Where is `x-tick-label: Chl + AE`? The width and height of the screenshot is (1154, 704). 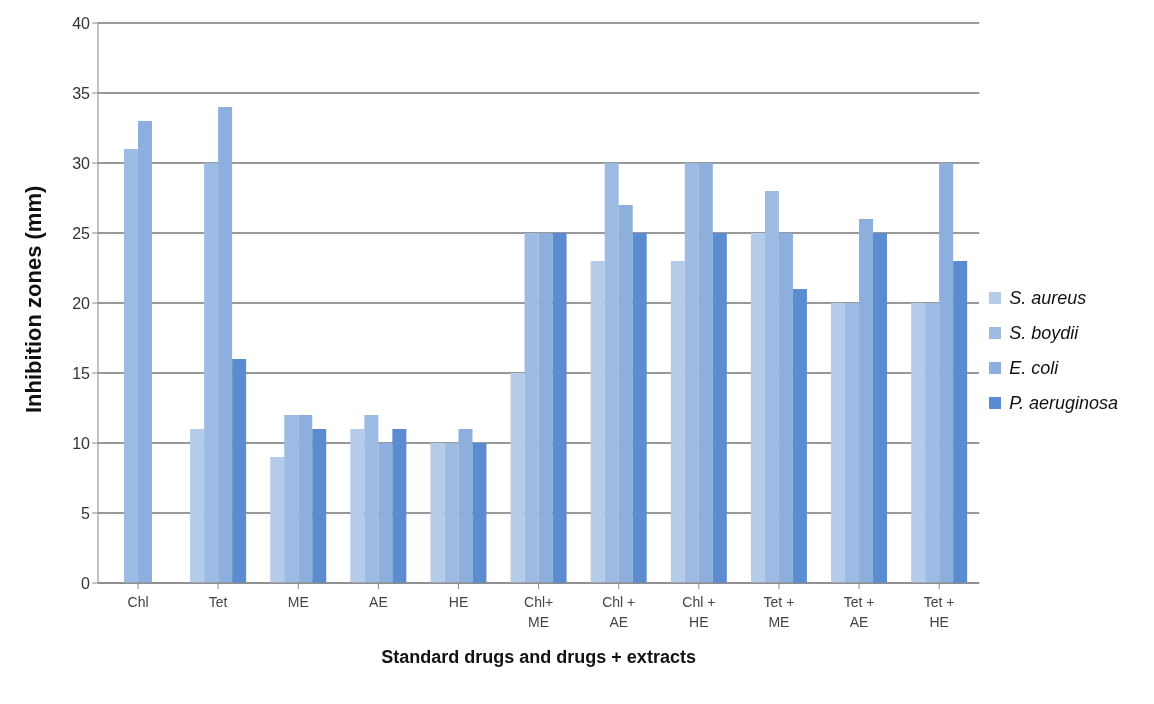 x-tick-label: Chl + AE is located at coordinates (619, 612).